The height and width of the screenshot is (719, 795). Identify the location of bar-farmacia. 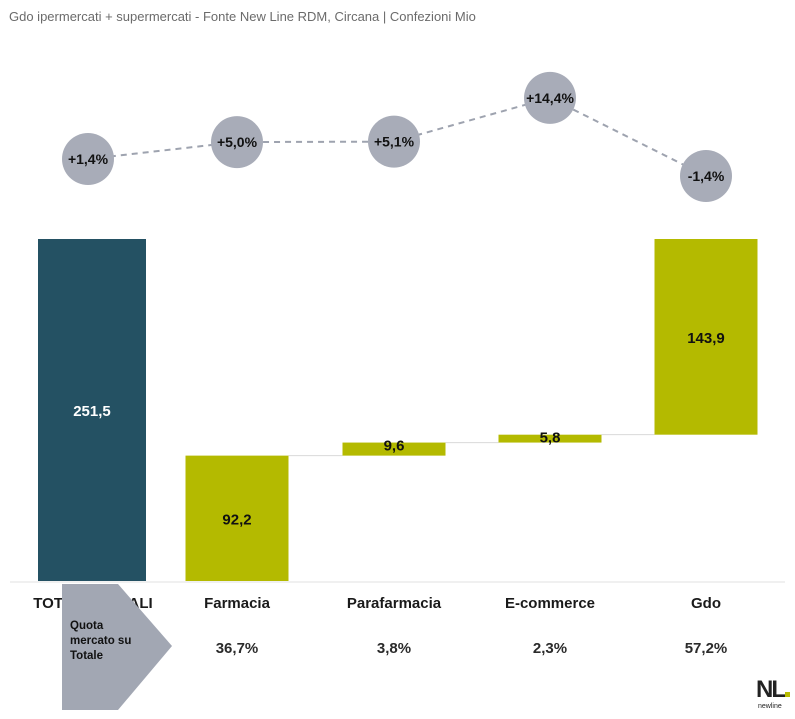
(237, 518).